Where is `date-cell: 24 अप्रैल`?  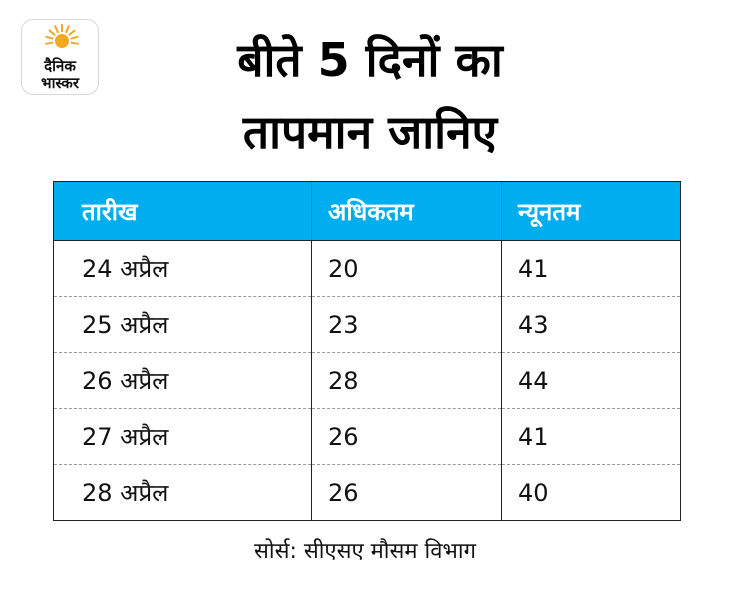
date-cell: 24 अप्रैल is located at coordinates (182, 268).